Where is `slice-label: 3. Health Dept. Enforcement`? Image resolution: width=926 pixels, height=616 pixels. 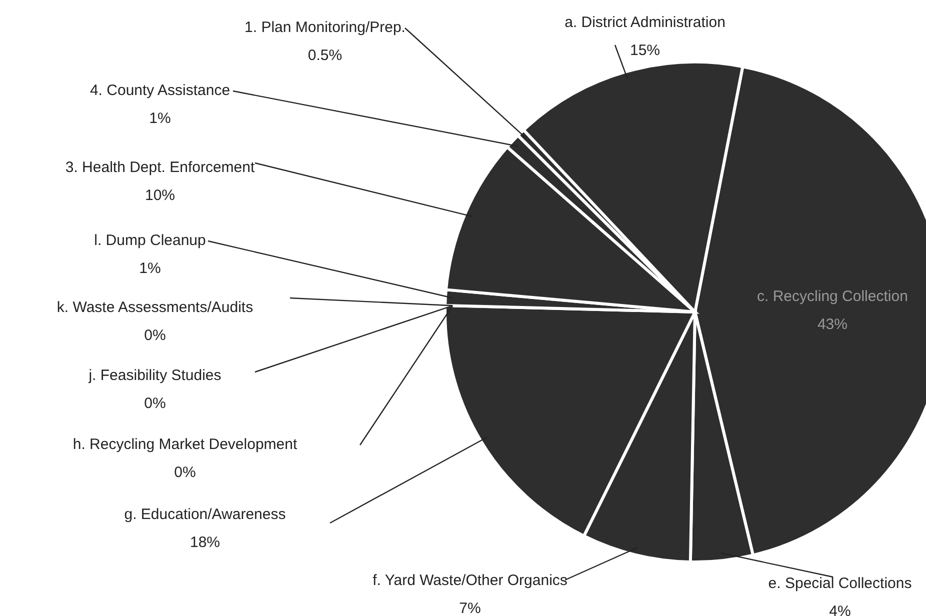
slice-label: 3. Health Dept. Enforcement is located at coordinates (160, 167).